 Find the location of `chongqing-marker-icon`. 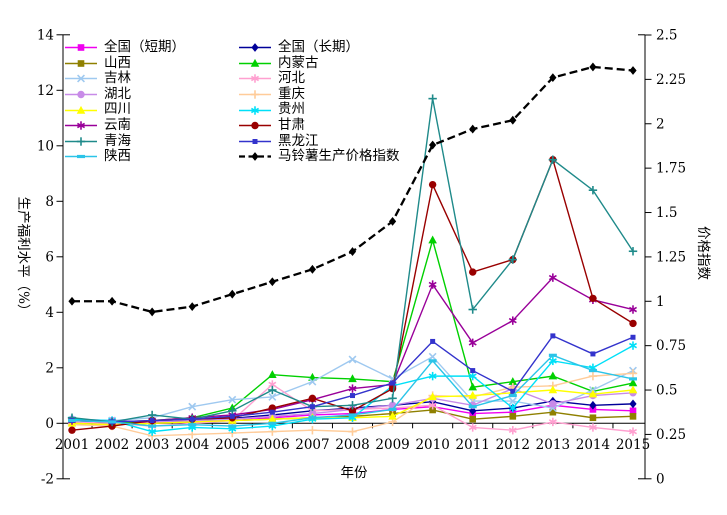

chongqing-marker-icon is located at coordinates (255, 94).